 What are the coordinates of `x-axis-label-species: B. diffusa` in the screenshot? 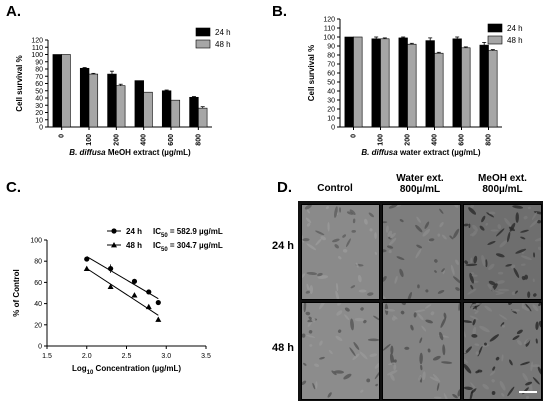 It's located at (379, 152).